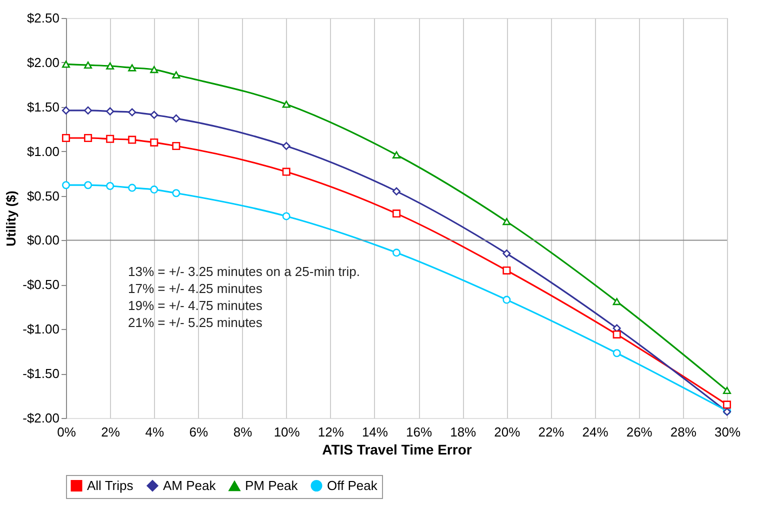  Describe the element at coordinates (41, 329) in the screenshot. I see `y-tick-label: -$1.00` at that location.